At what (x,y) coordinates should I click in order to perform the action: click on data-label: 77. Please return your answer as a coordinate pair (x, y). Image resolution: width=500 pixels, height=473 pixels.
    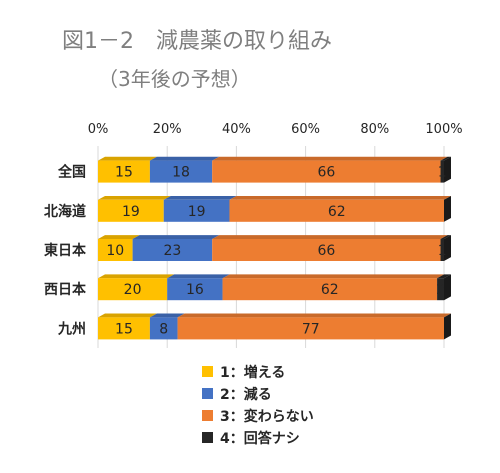
    Looking at the image, I should click on (311, 329).